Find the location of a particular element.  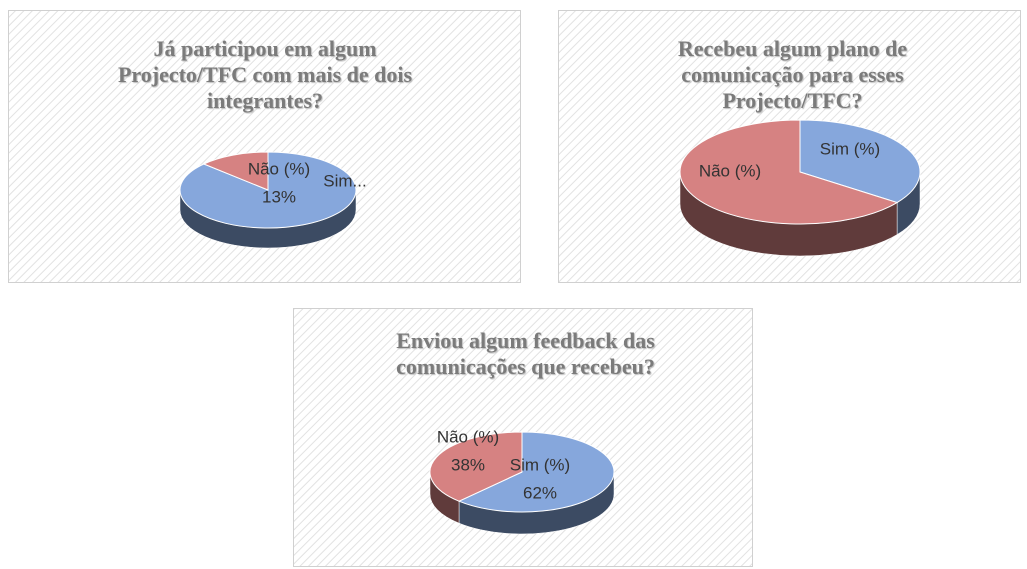

data-label-value: 62% is located at coordinates (540, 492).